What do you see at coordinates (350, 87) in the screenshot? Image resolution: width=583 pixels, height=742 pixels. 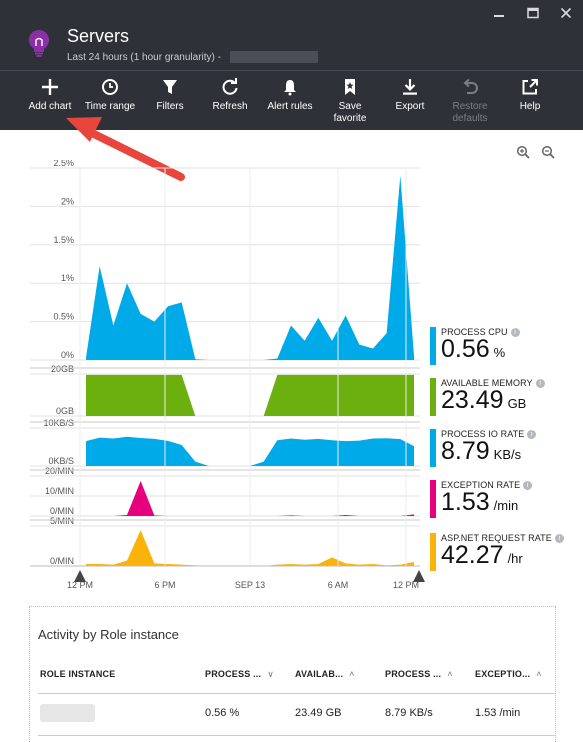 I see `bookmark-icon` at bounding box center [350, 87].